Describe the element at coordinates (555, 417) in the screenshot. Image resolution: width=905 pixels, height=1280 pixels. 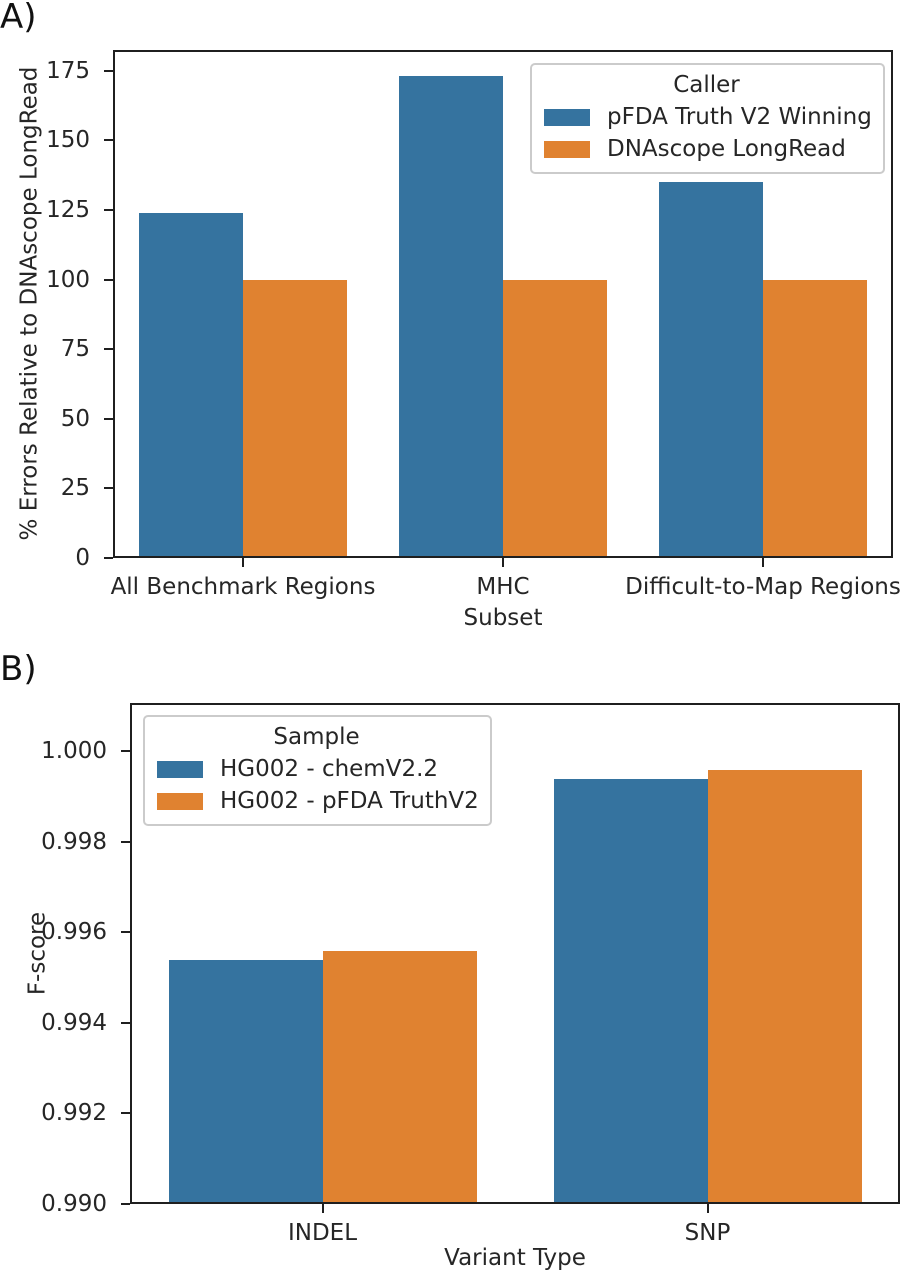
I see `bar-mhc-series1` at that location.